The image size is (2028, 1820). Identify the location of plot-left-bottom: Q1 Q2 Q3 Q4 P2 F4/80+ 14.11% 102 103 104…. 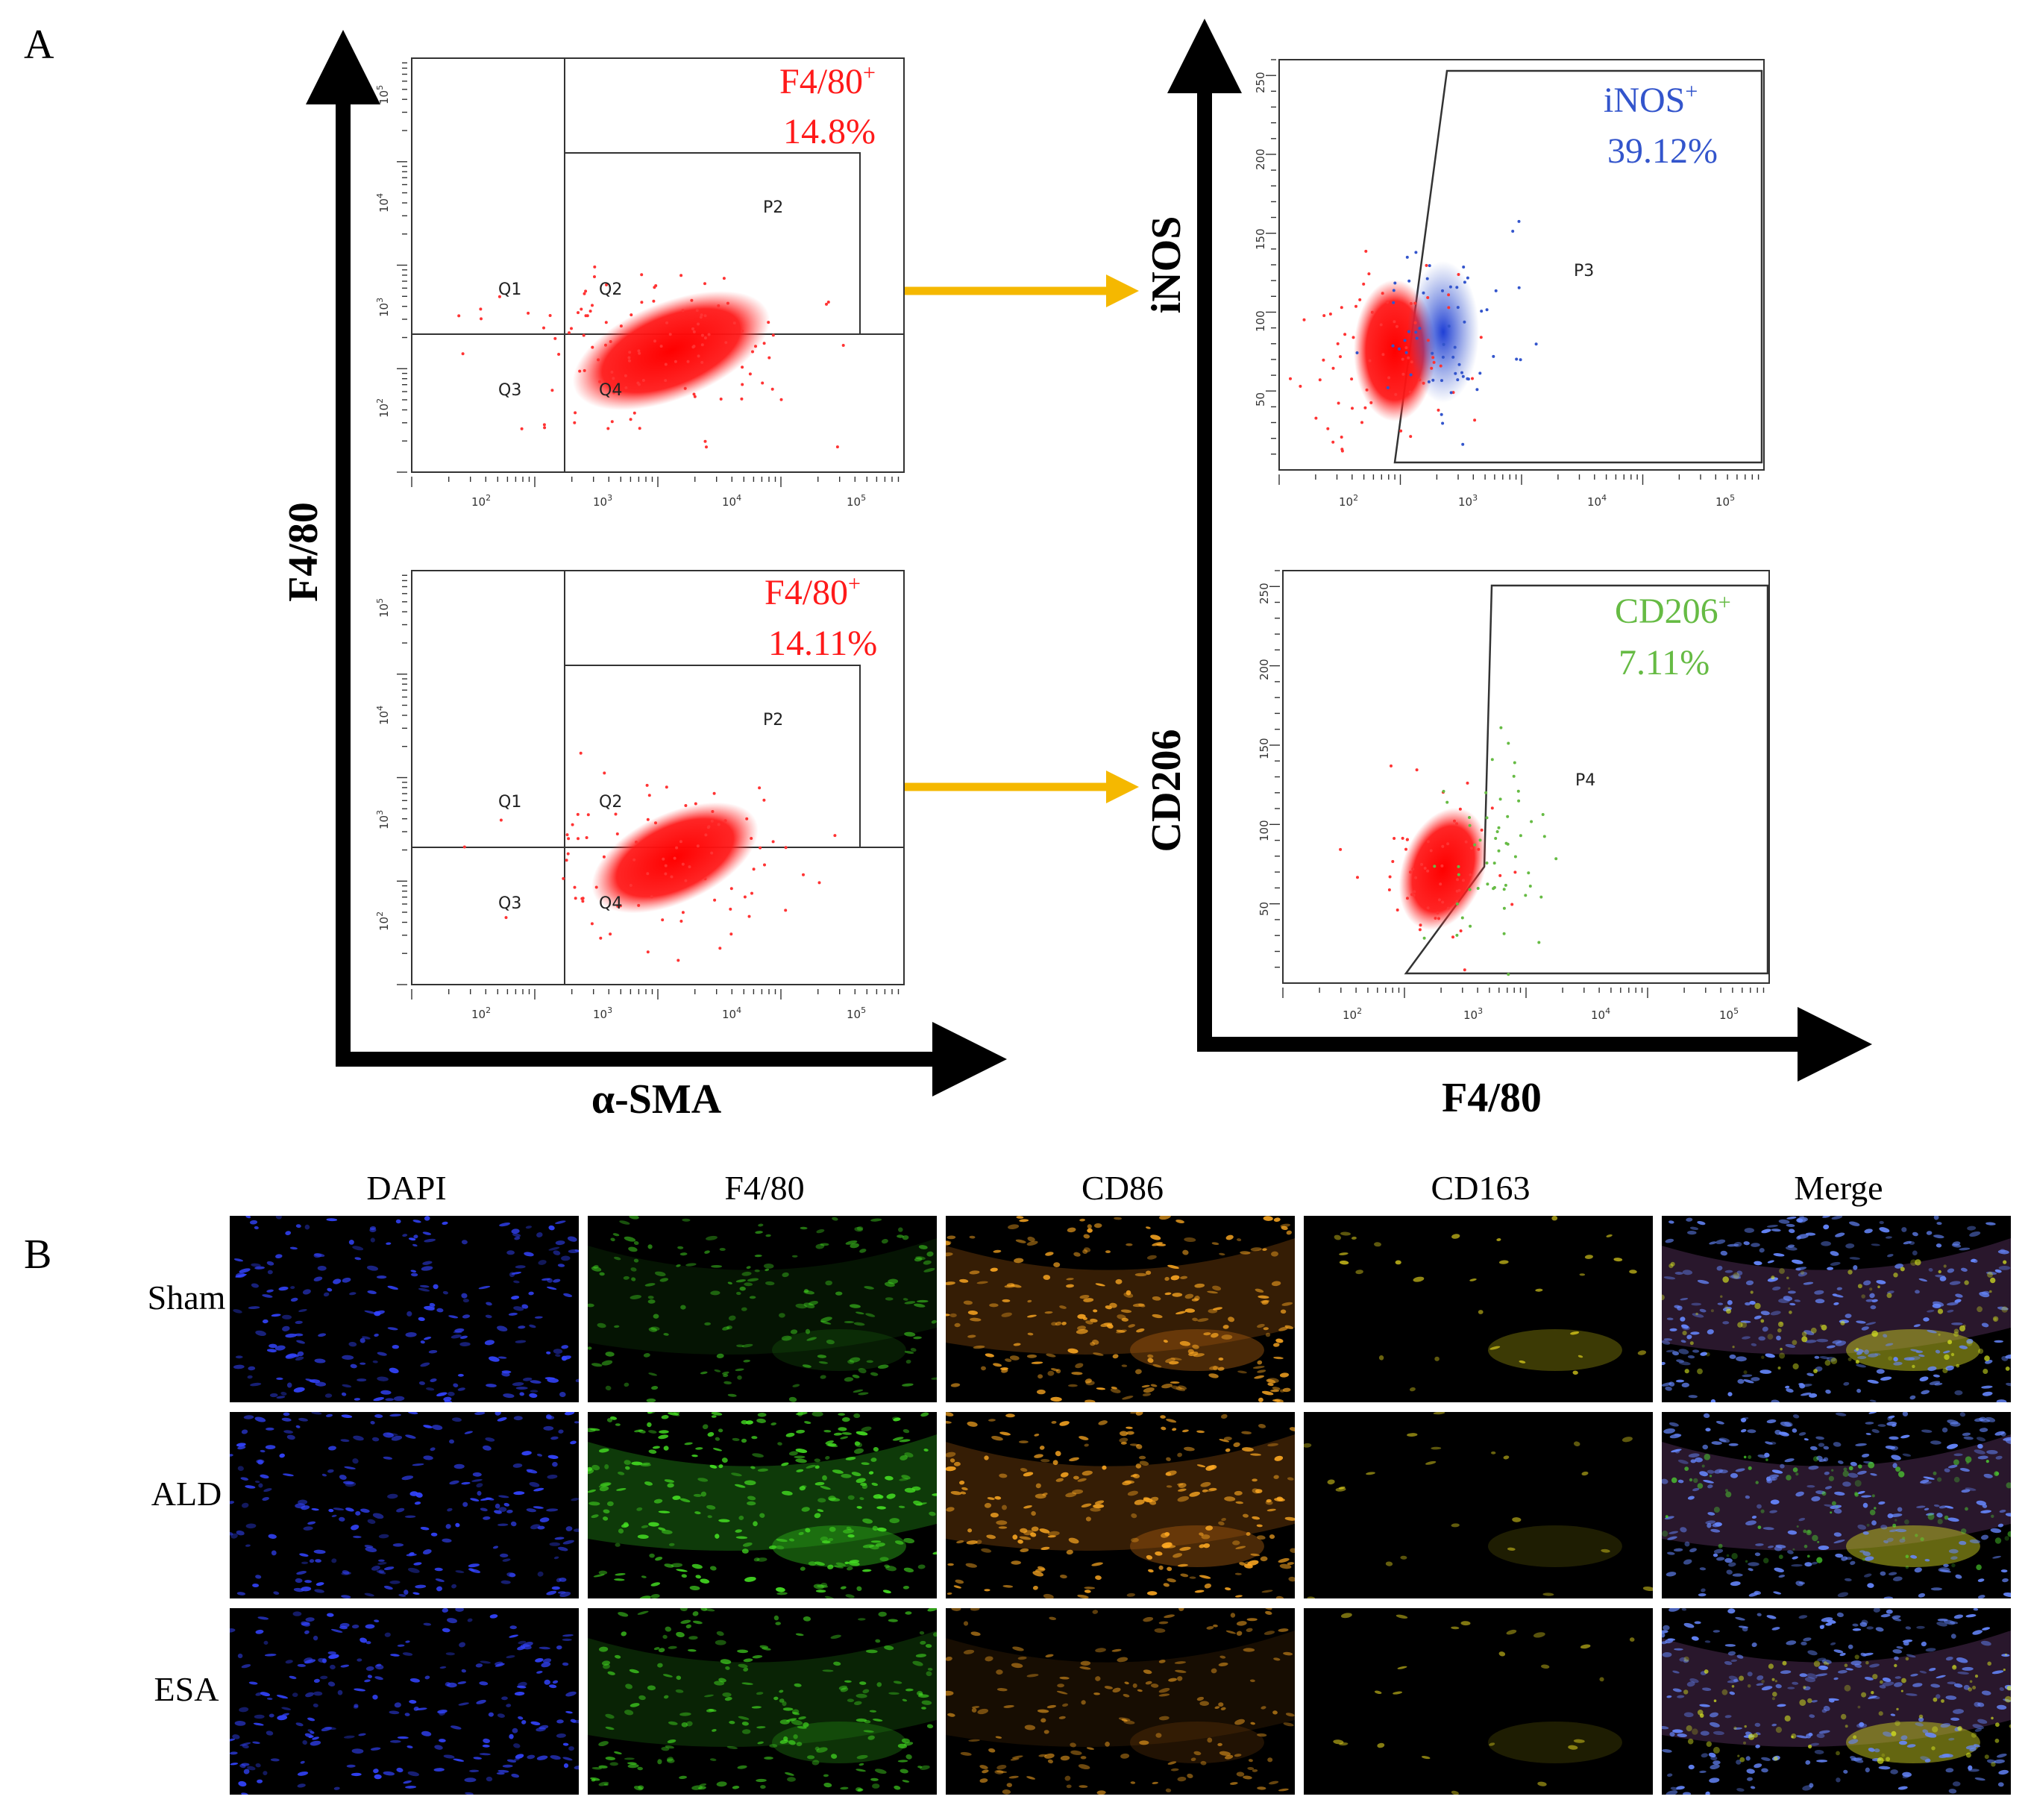
(640, 795).